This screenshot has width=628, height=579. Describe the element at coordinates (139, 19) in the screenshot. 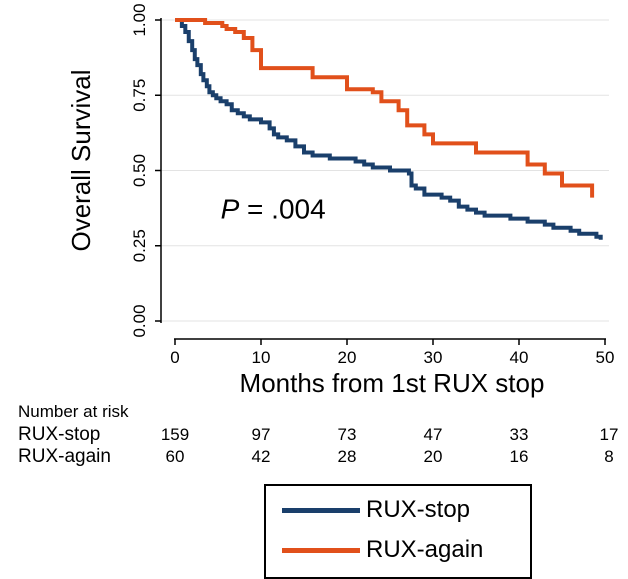

I see `y-tick-label-1.00: 1.00` at that location.